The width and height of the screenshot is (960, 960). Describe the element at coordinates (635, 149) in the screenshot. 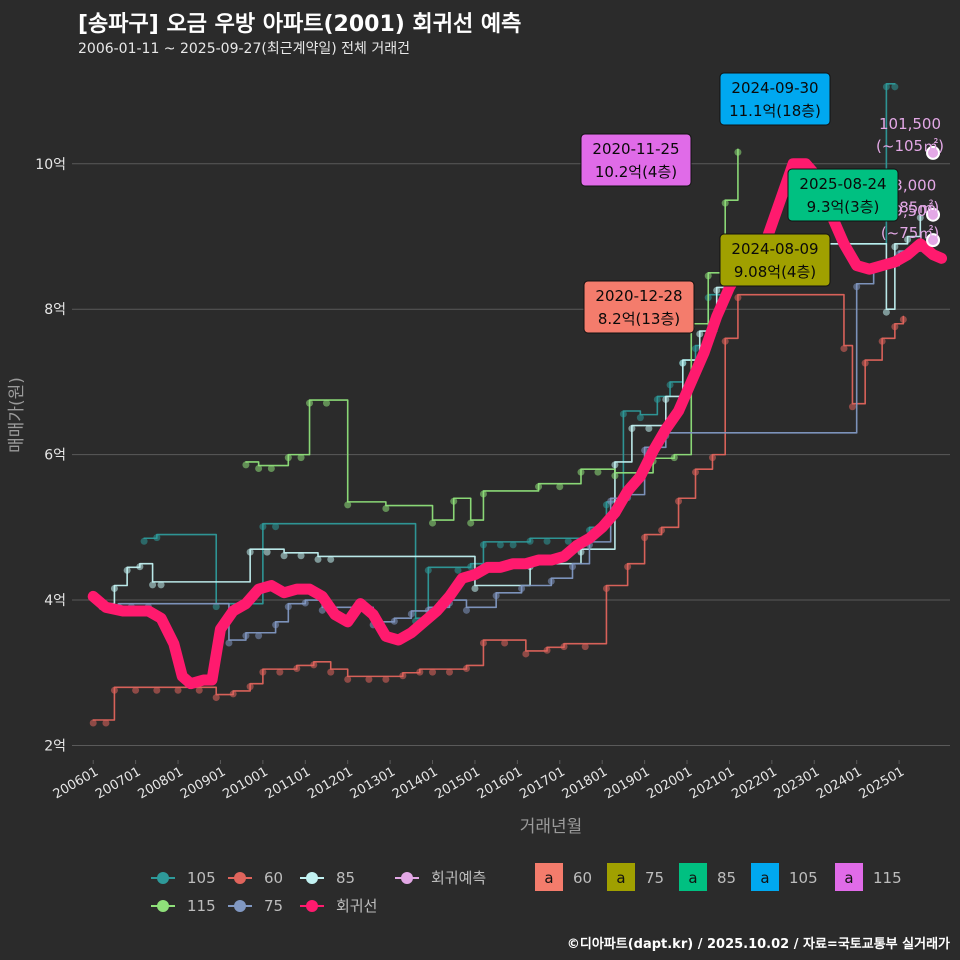

I see `annotation-date: 2020-11-25` at that location.